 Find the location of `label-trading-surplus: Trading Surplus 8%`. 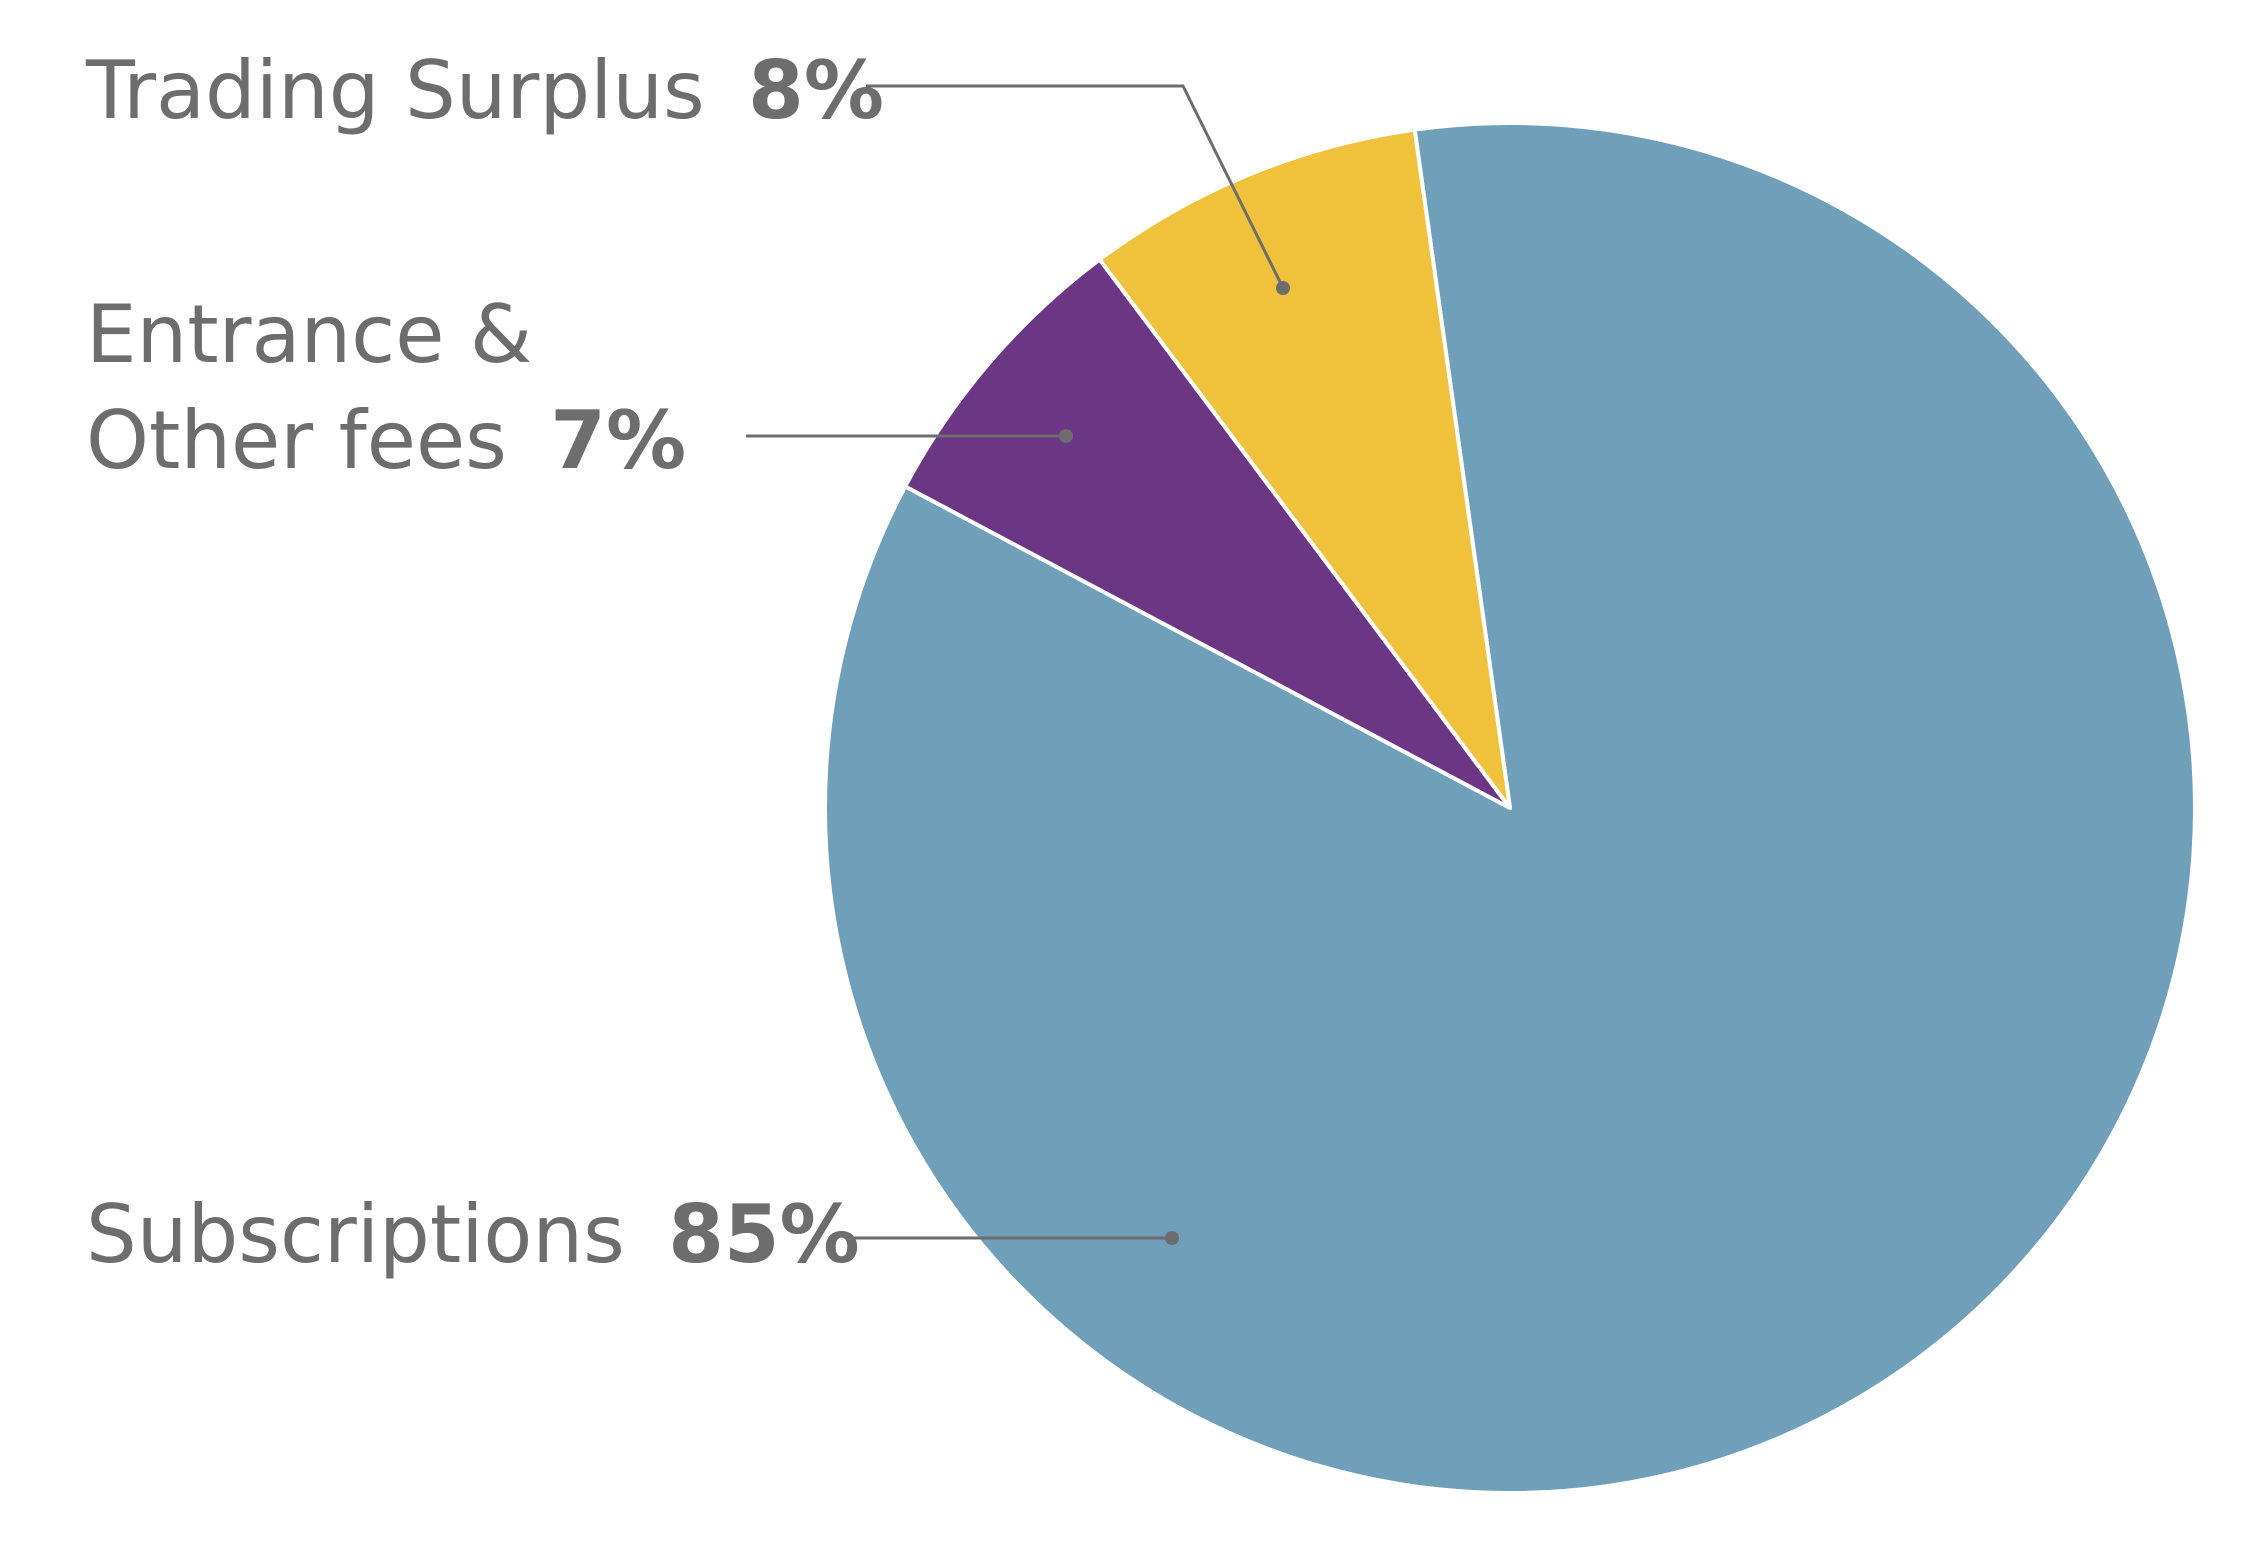

label-trading-surplus: Trading Surplus 8% is located at coordinates (484, 90).